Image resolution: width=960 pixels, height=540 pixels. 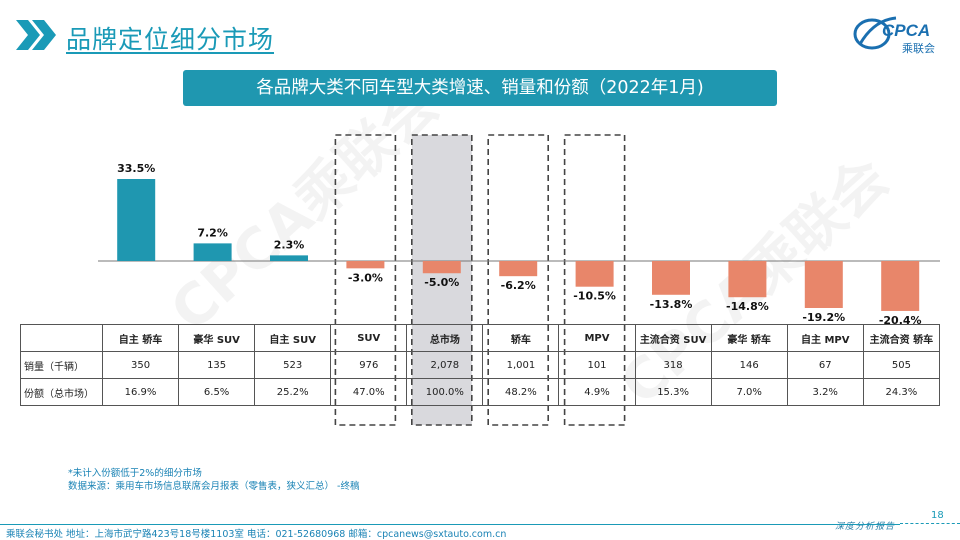 I want to click on chart-subtitle: 各品牌大类不同车型大类增速、销量和份额（2022年1月), so click(x=480, y=88).